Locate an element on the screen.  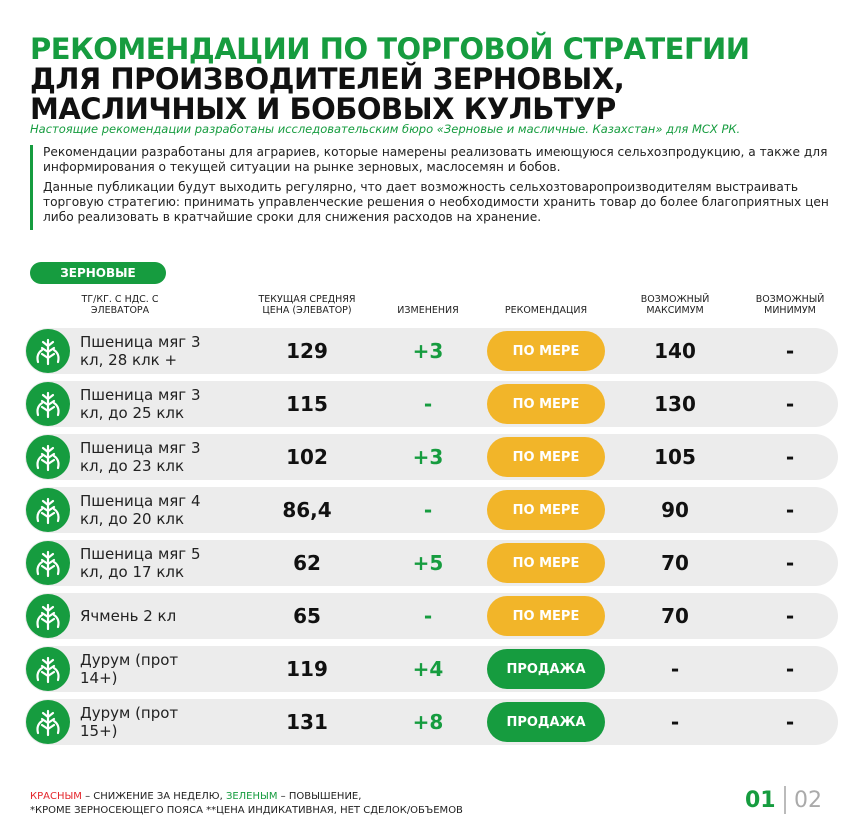
price: 62 is located at coordinates (307, 563).